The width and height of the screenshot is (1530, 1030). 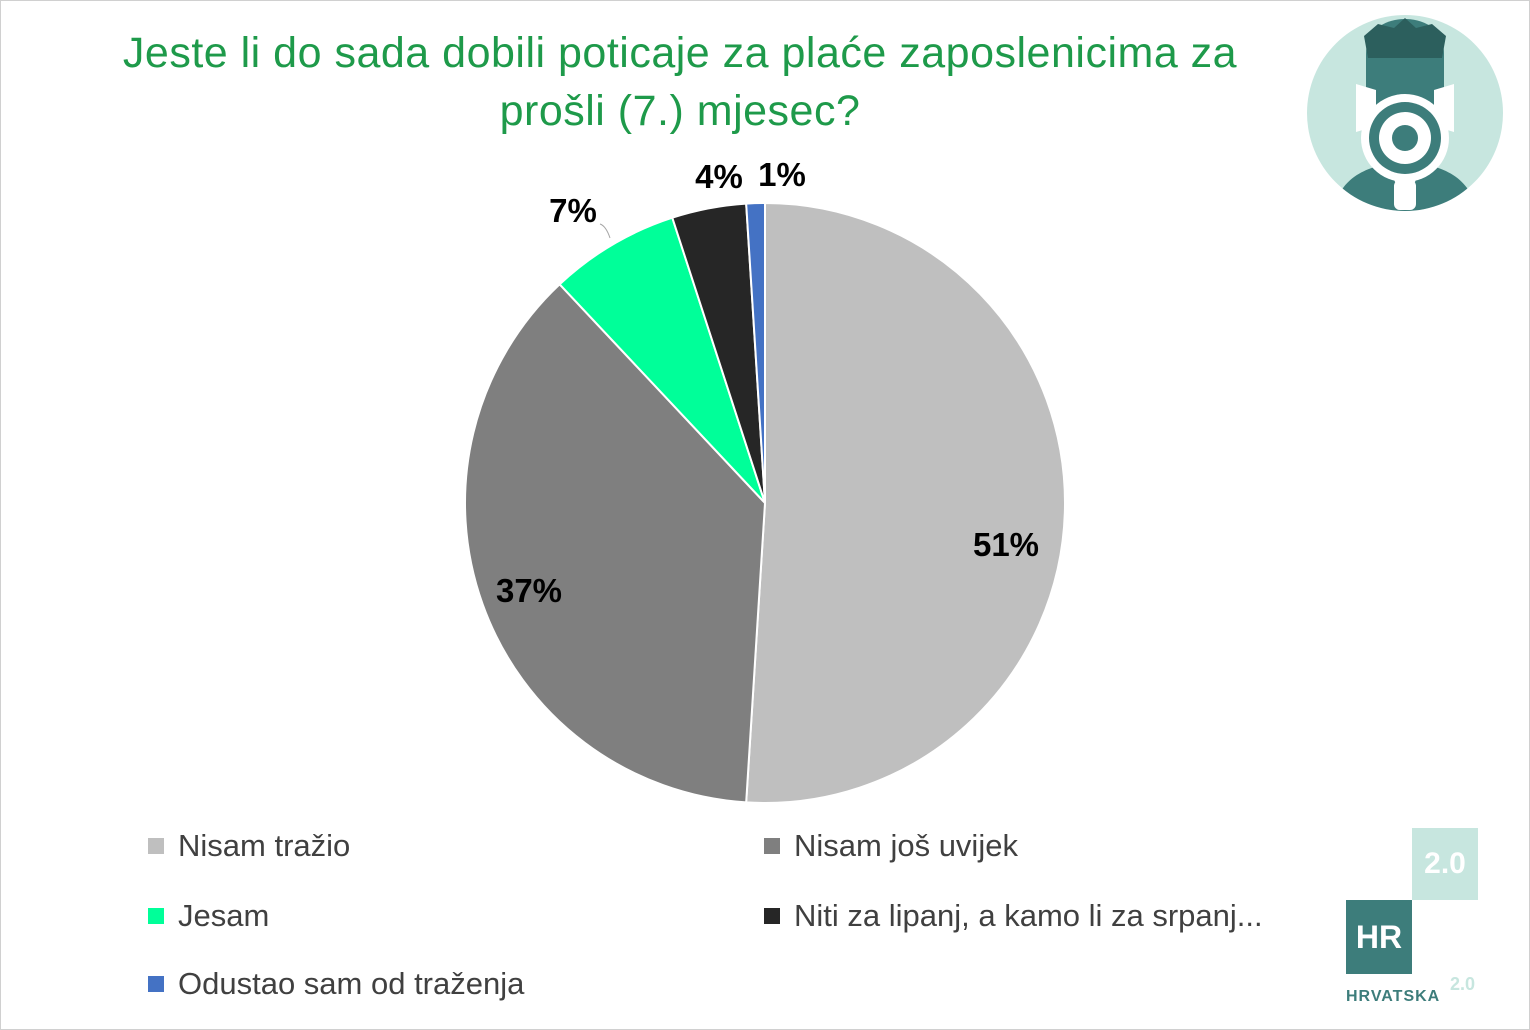 What do you see at coordinates (1416, 918) in the screenshot?
I see `hrvatska-logo: 2.0 HR HRVATSKA 2.0` at bounding box center [1416, 918].